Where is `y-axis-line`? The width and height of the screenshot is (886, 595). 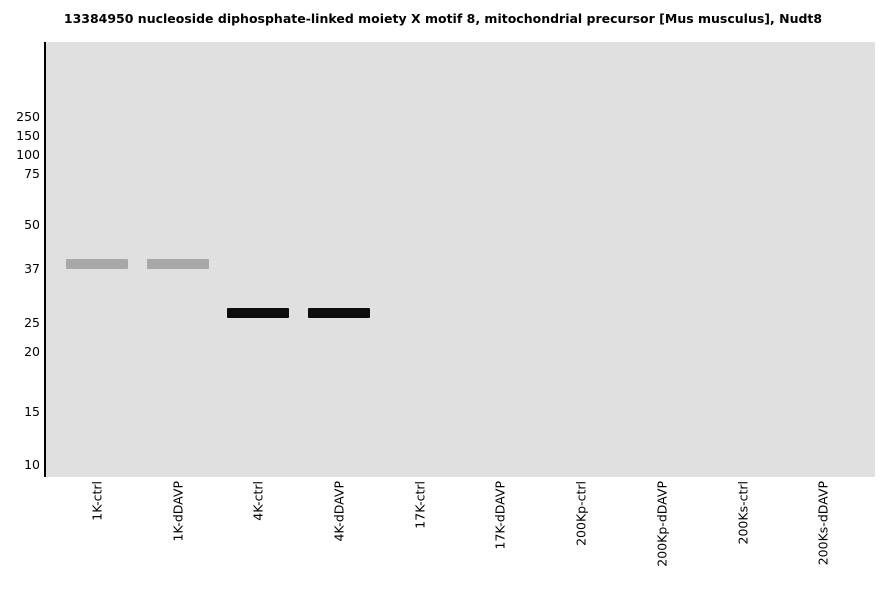
y-axis-line is located at coordinates (45, 259).